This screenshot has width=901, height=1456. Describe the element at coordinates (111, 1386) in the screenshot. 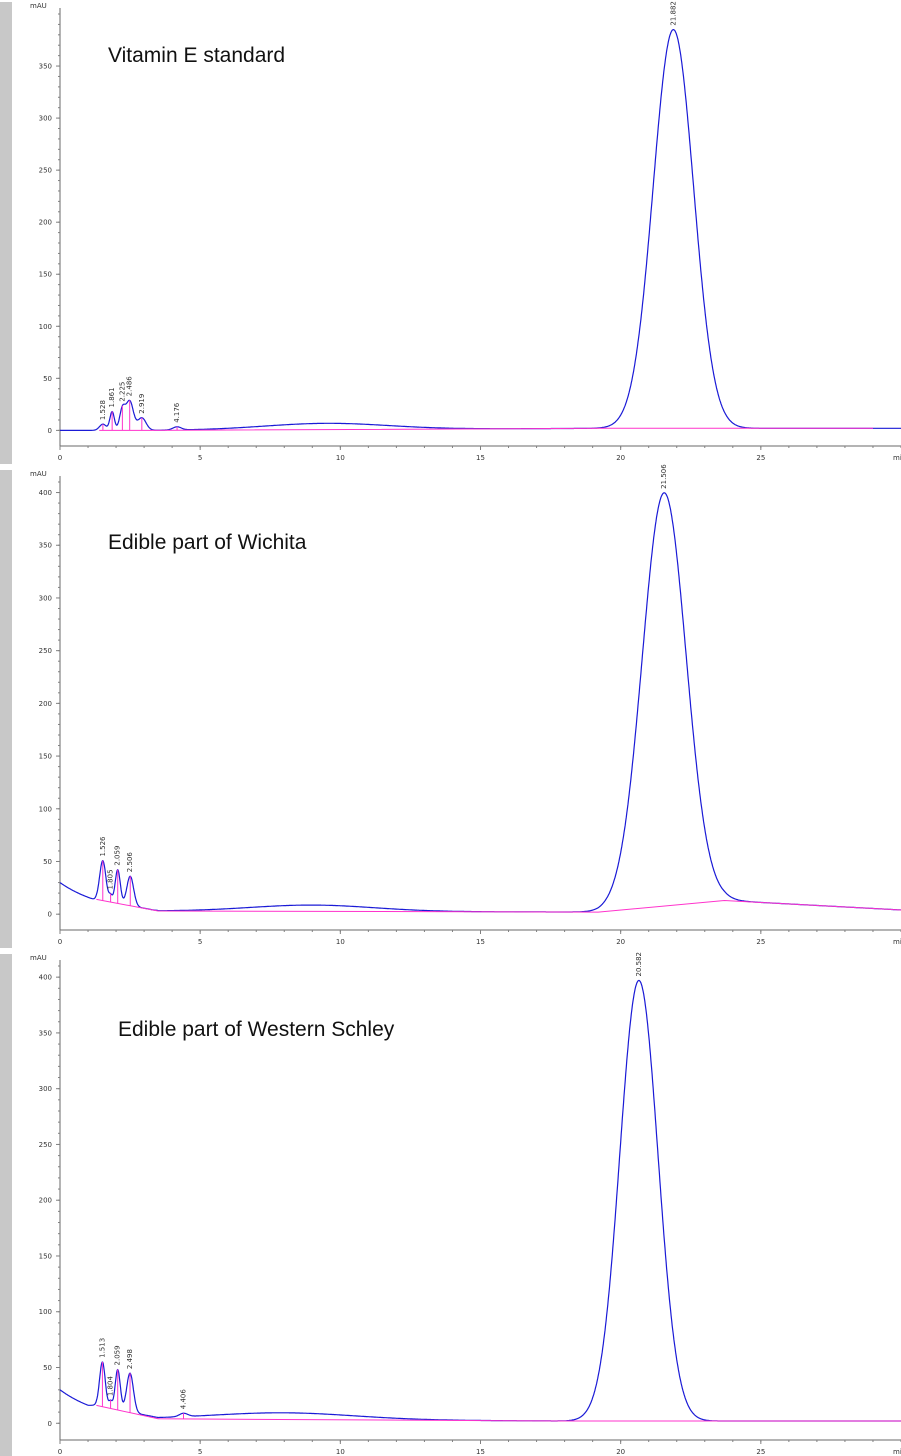

I see `peak-label: 1.804` at that location.